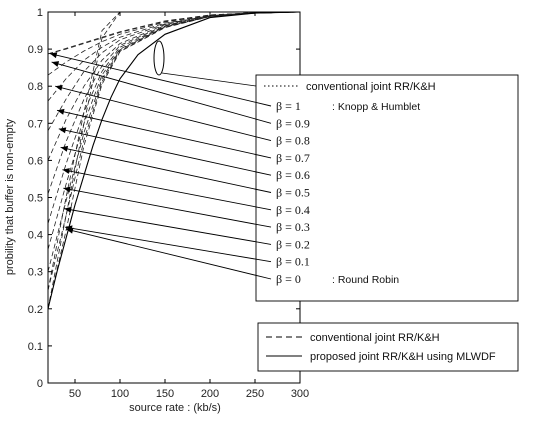  I want to click on beta-label-2: β = 0.8, so click(293, 141).